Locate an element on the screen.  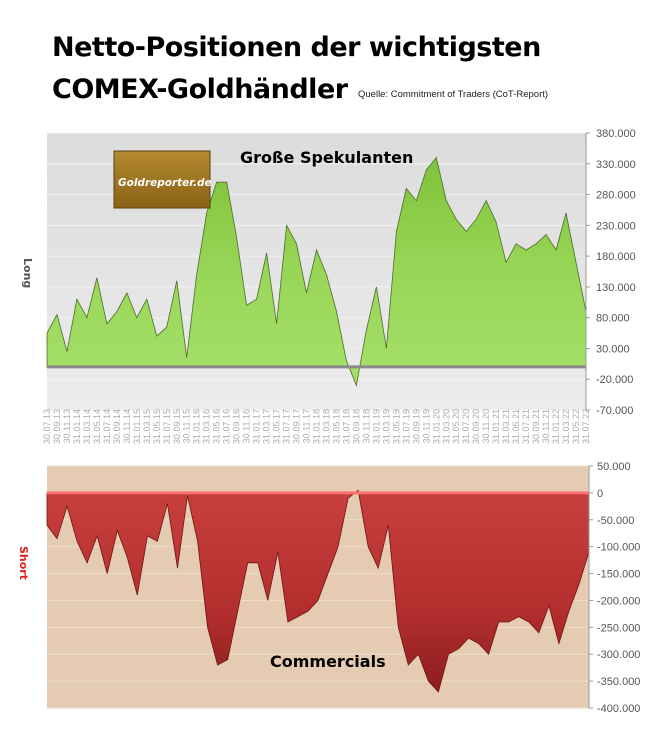
y-tick-label: -300.000 is located at coordinates (618, 655).